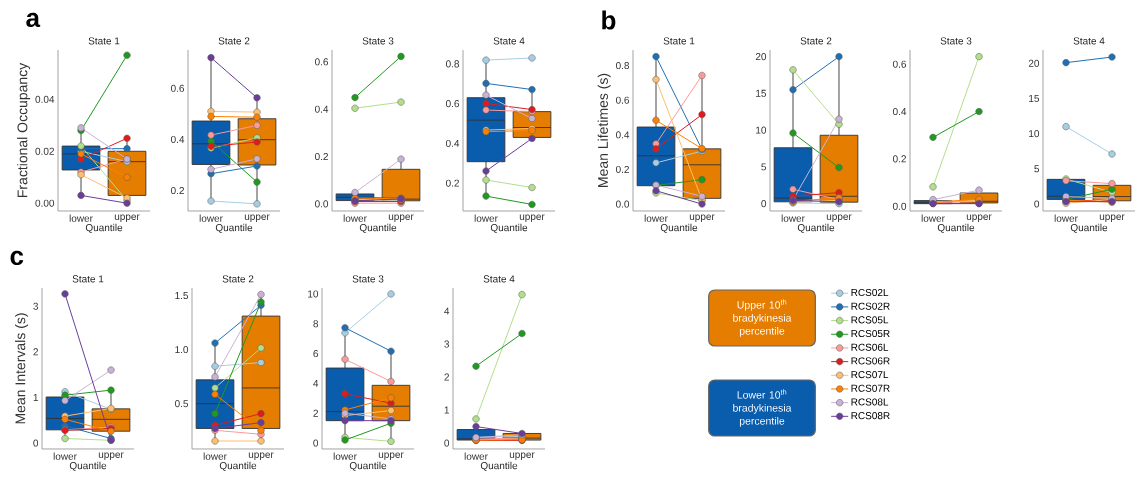 The width and height of the screenshot is (1141, 479). What do you see at coordinates (45, 99) in the screenshot?
I see `y-tick-label: 0.04` at bounding box center [45, 99].